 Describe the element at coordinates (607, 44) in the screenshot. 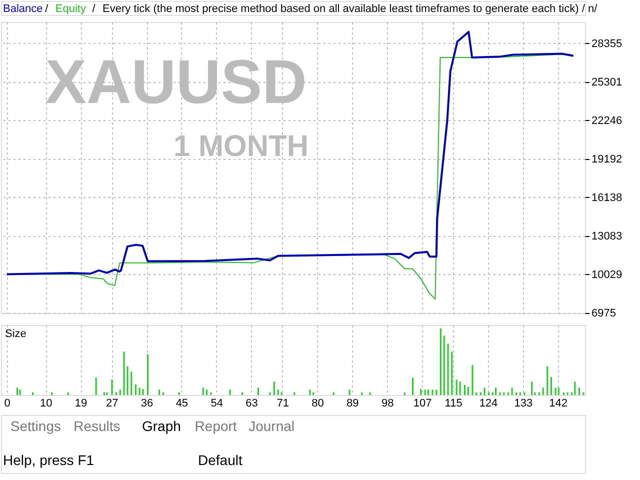

I see `y-tick-label: 28355` at that location.